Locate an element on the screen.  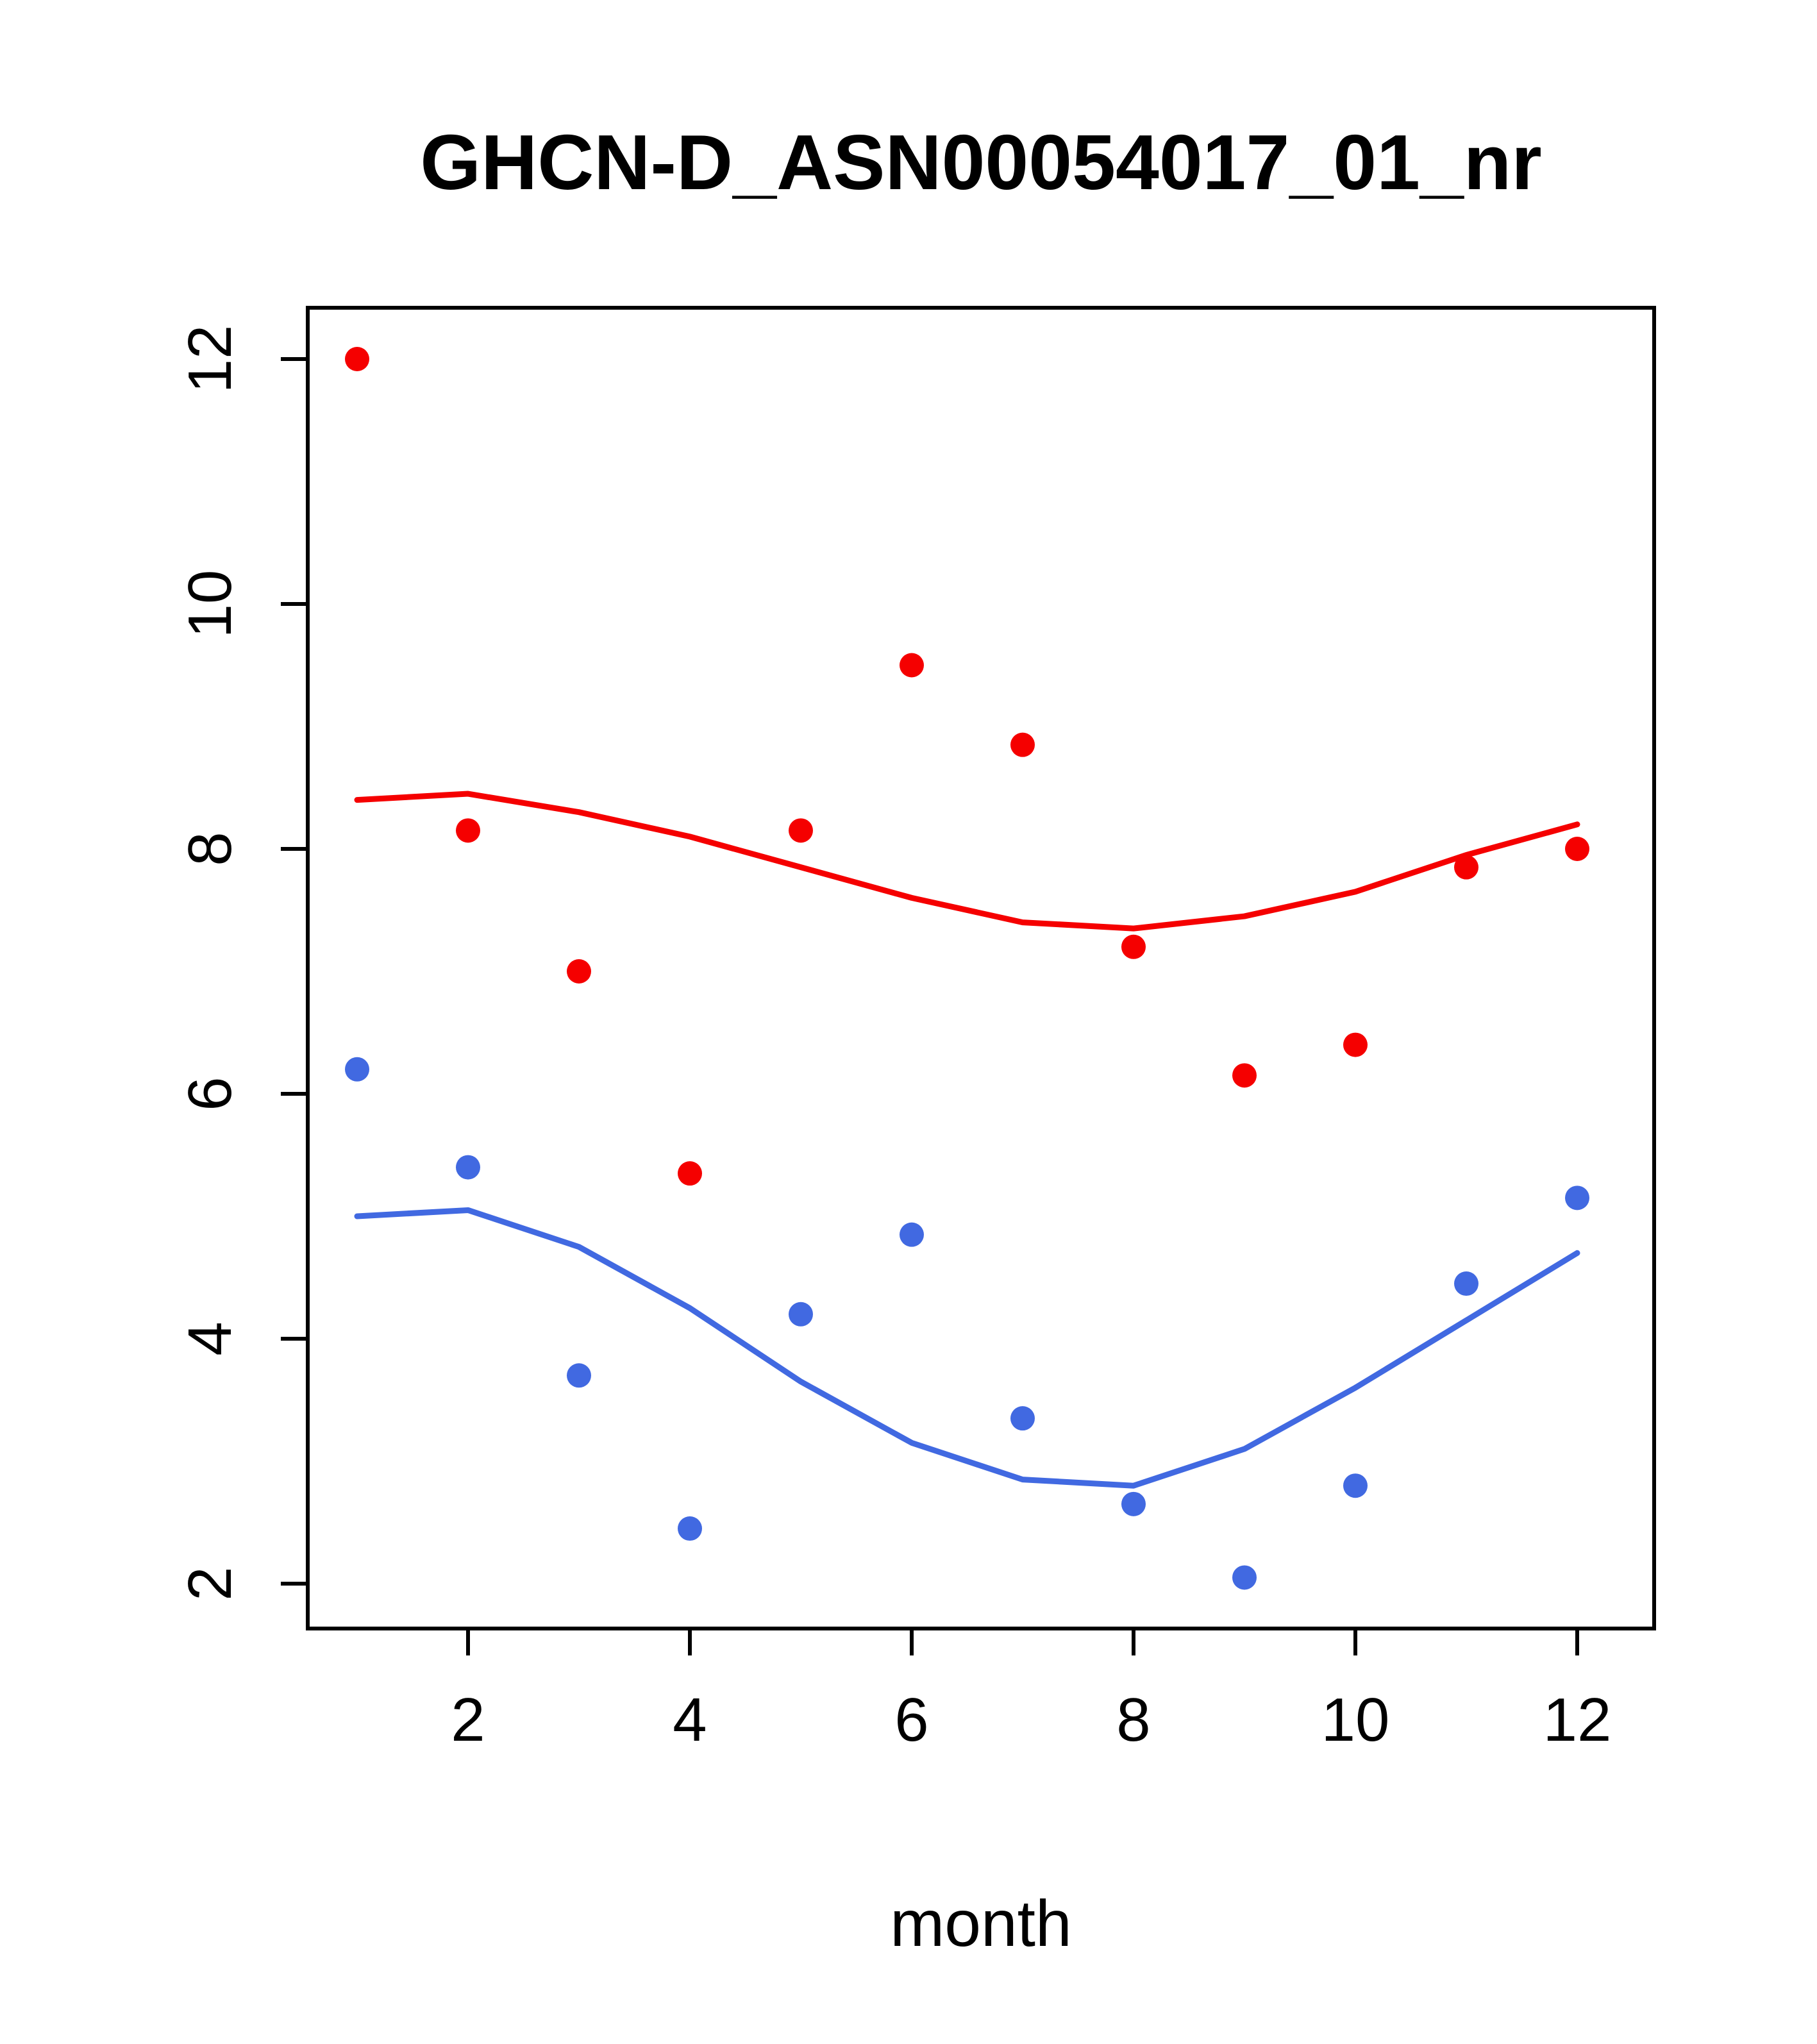
x-tick-label: 2 is located at coordinates (468, 1720).